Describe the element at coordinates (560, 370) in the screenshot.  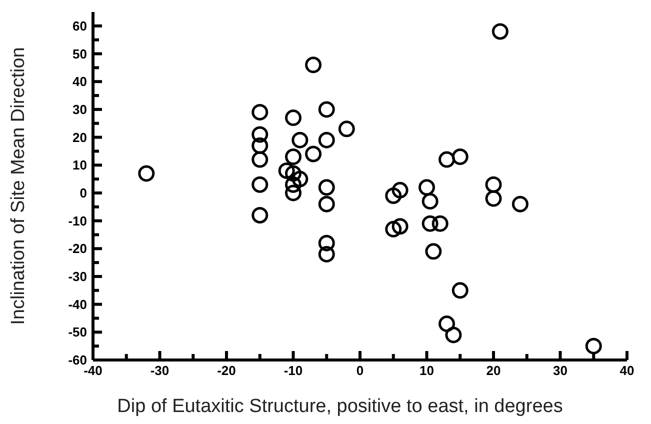
I see `x-tick-label: 30` at that location.